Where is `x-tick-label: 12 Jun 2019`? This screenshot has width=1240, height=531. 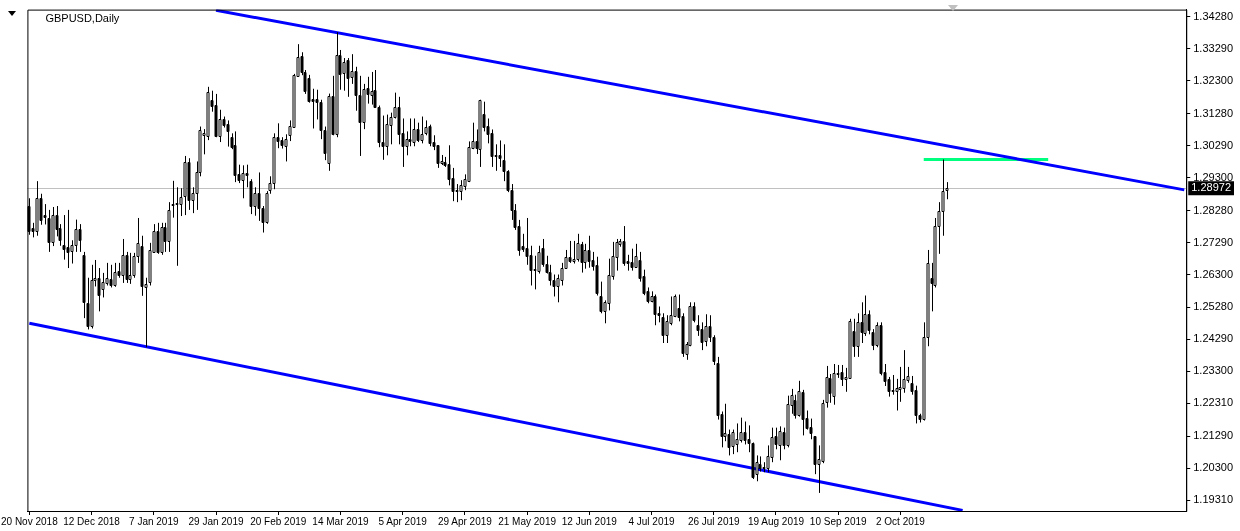 x-tick-label: 12 Jun 2019 is located at coordinates (589, 521).